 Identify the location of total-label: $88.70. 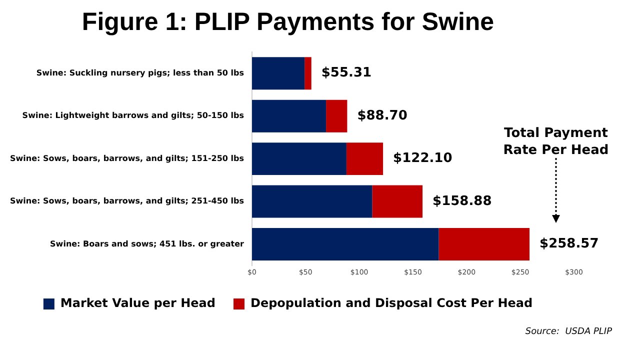
(382, 116).